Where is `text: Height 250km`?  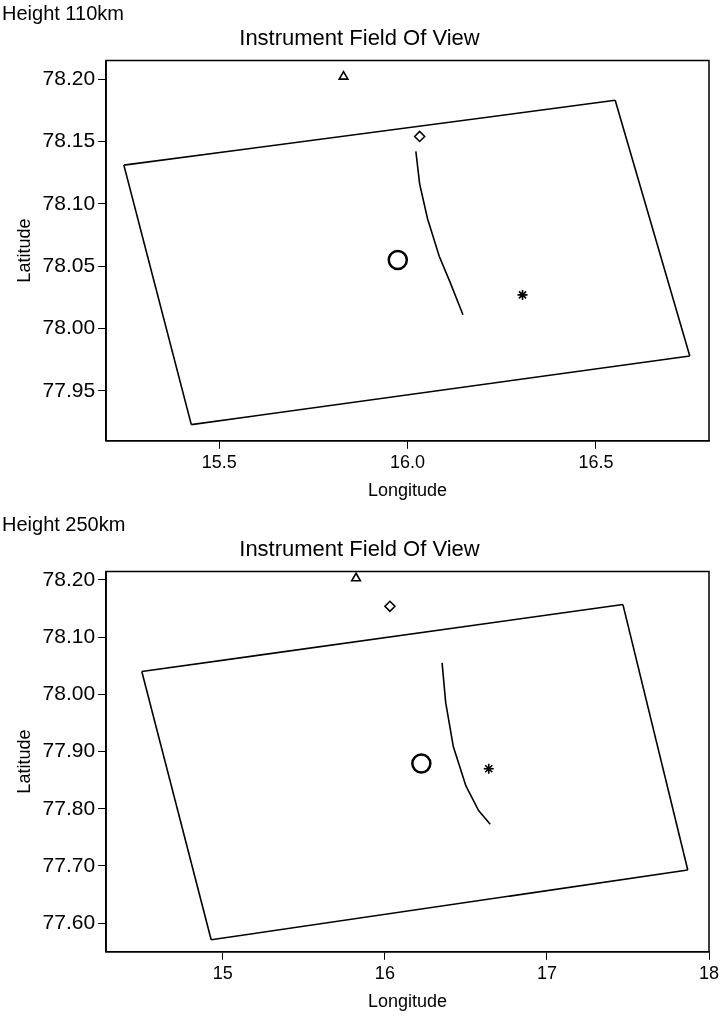 text: Height 250km is located at coordinates (64, 524).